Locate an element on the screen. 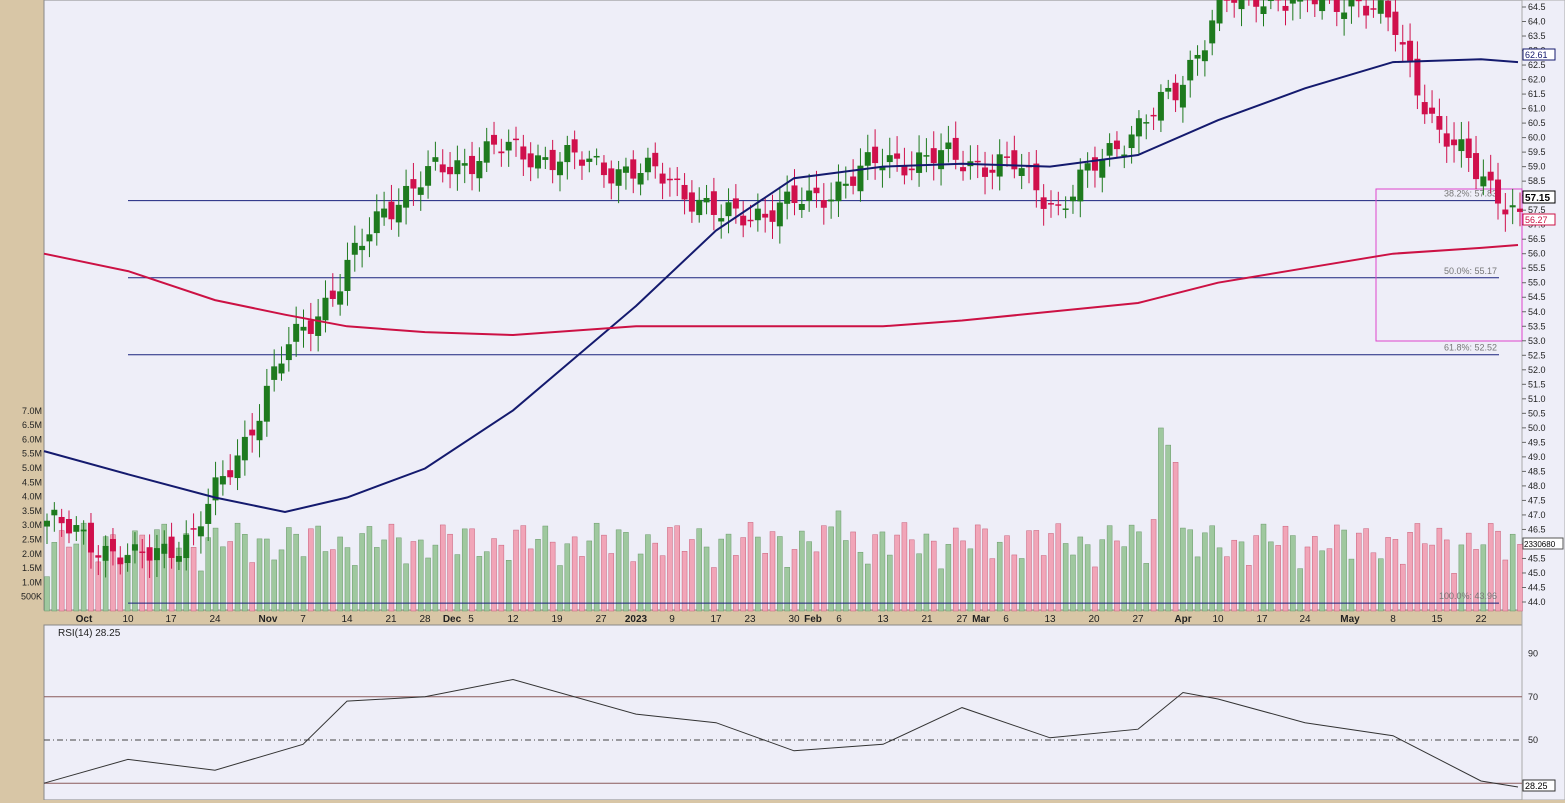 This screenshot has width=1565, height=803. volume-tick-label: 3.5M is located at coordinates (32, 511).